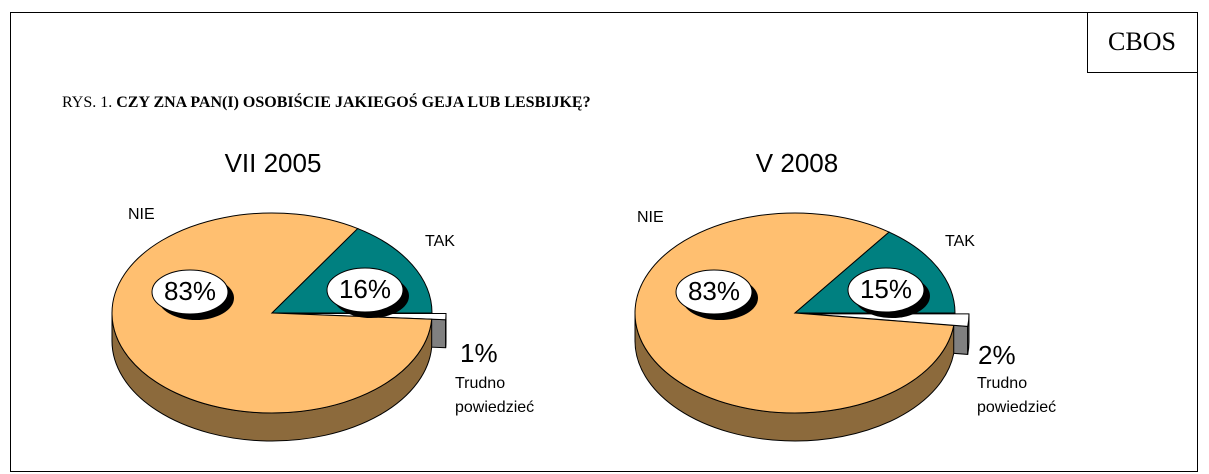 The width and height of the screenshot is (1209, 474). I want to click on figure-number: RYS. 1., so click(87, 102).